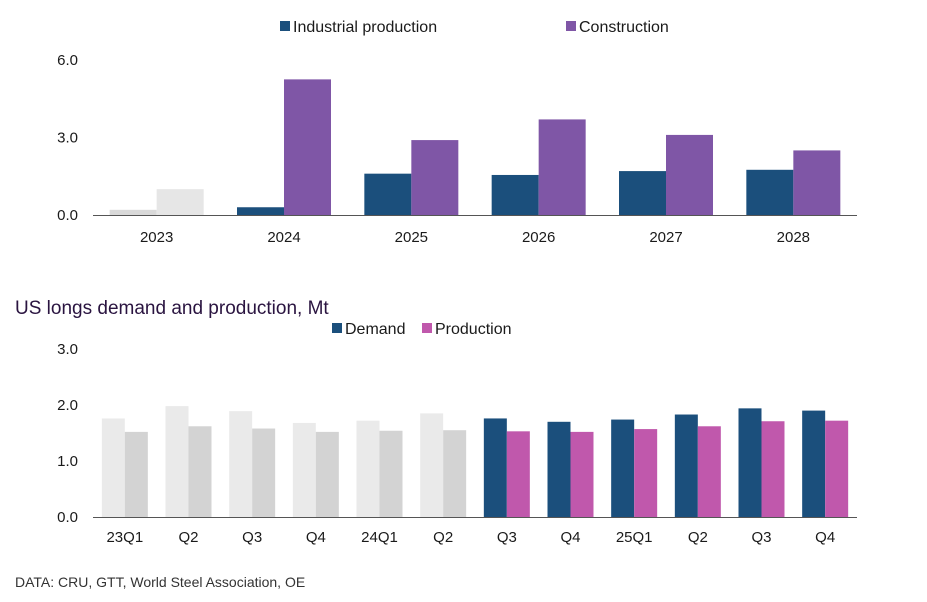 The width and height of the screenshot is (927, 602). Describe the element at coordinates (285, 26) in the screenshot. I see `legend-swatch-industrial-production` at that location.